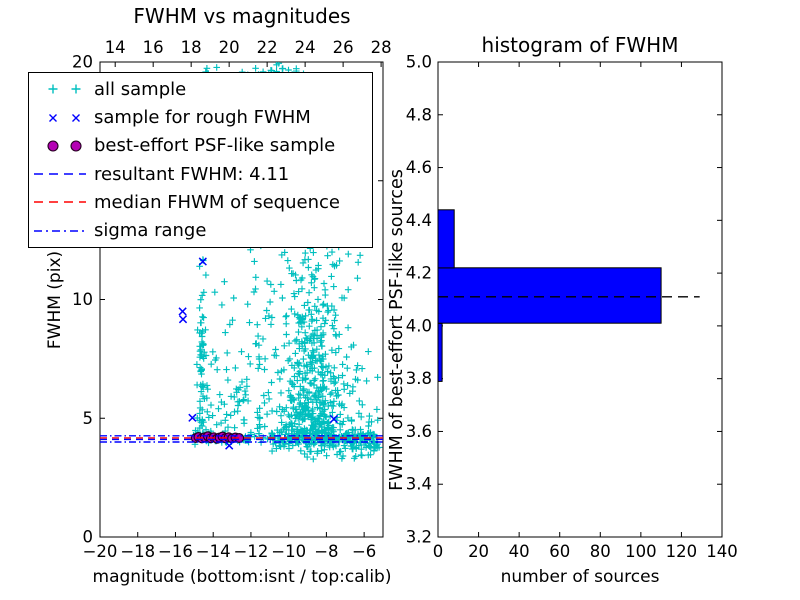 The width and height of the screenshot is (800, 600). Describe the element at coordinates (682, 551) in the screenshot. I see `right-x-tick-label: 120` at that location.